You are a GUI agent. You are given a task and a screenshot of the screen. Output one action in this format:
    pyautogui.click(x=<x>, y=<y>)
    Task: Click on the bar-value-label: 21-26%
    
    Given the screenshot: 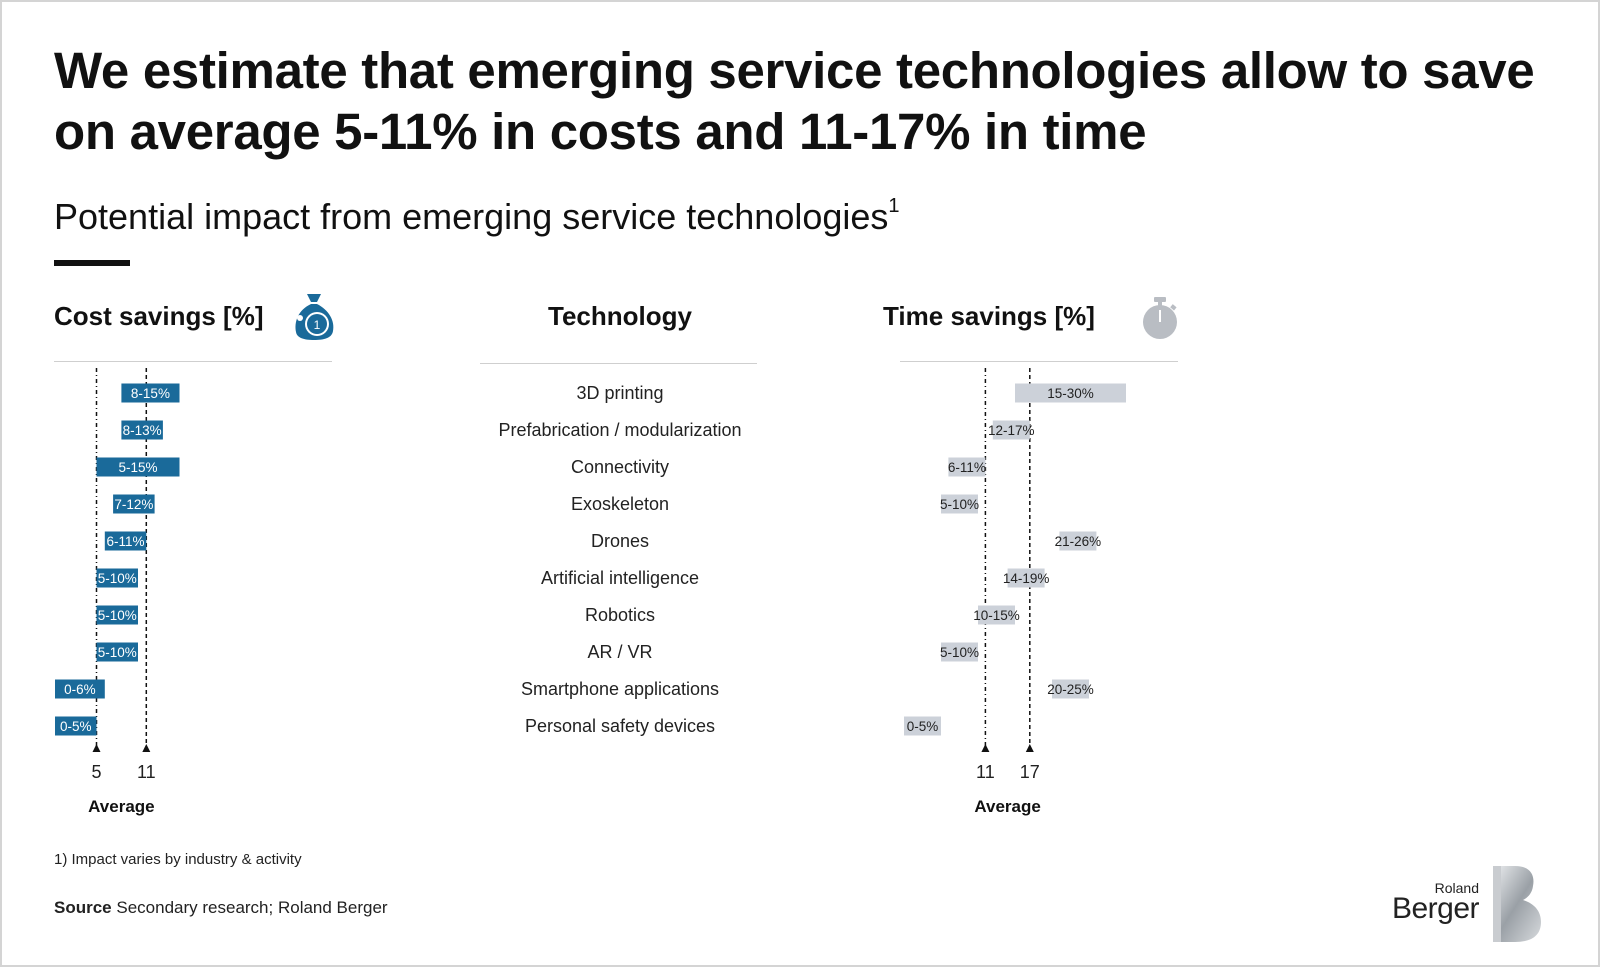 What is the action you would take?
    pyautogui.click(x=1078, y=541)
    